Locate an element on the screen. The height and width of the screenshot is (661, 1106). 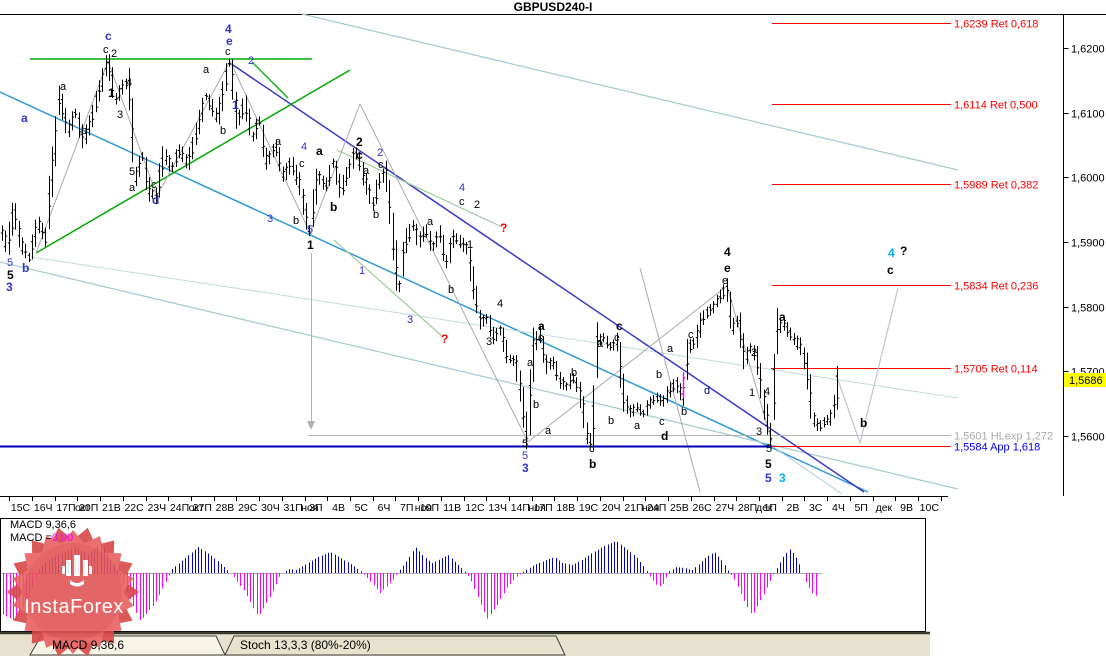
forecast-path is located at coordinates (867, 366).